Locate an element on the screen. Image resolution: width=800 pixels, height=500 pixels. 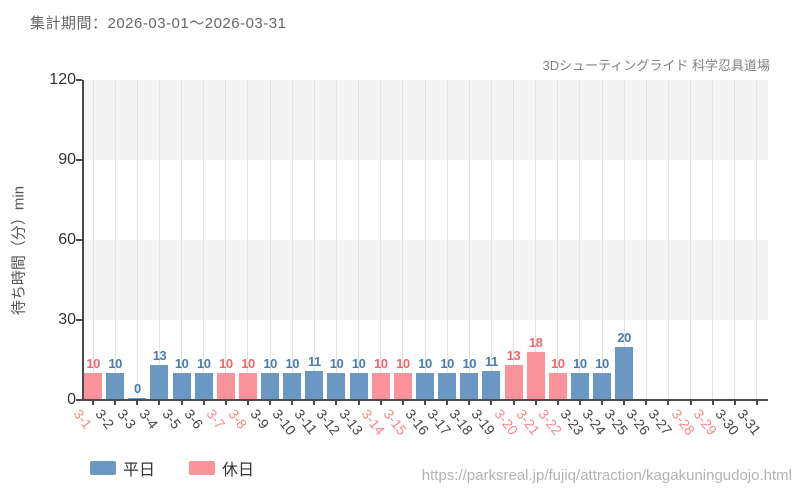
x-tick-label-3-11: 3-11 is located at coordinates (306, 422).